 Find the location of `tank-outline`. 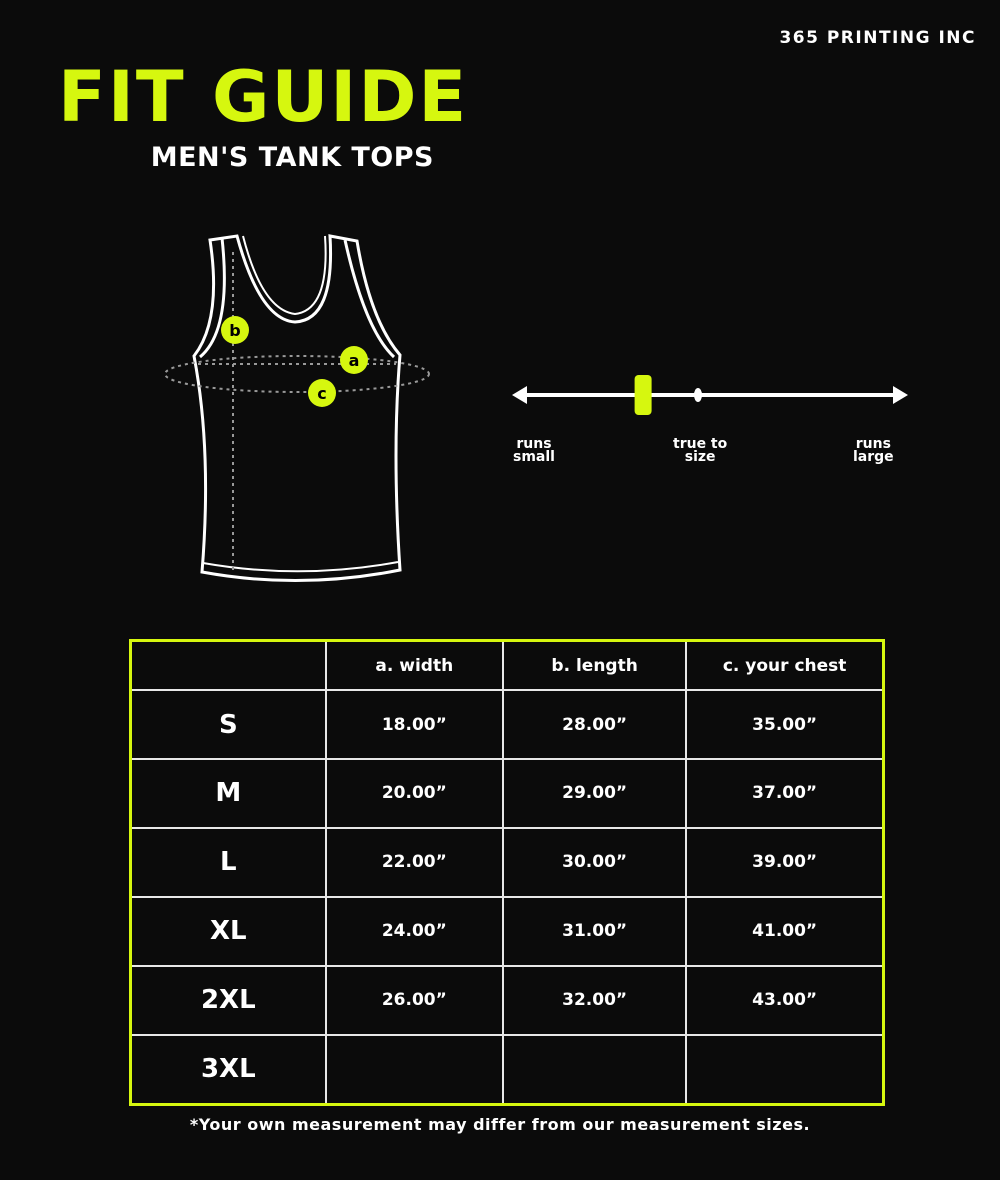

tank-outline is located at coordinates (297, 408).